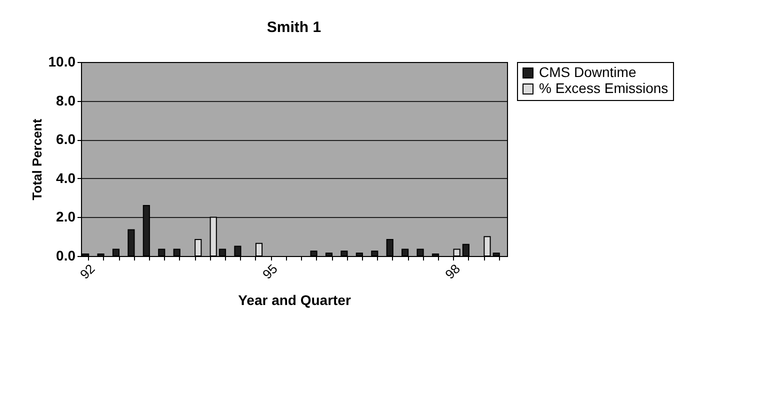 This screenshot has height=400, width=784. I want to click on x-tick-label: 98, so click(452, 271).